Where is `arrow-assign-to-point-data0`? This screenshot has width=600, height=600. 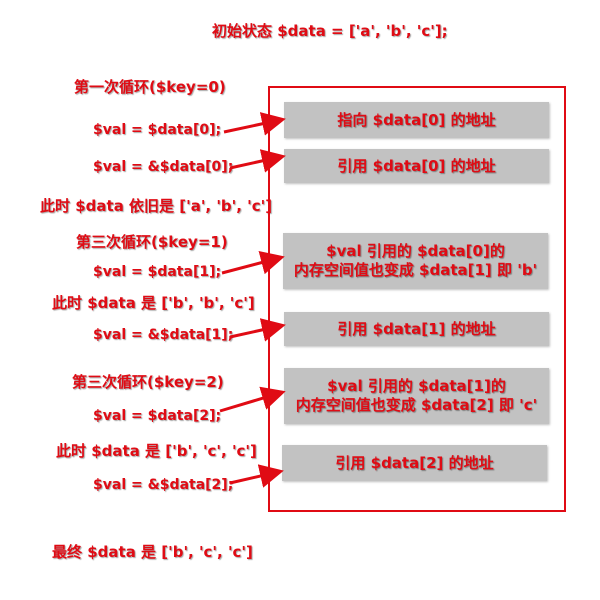 arrow-assign-to-point-data0 is located at coordinates (254, 124).